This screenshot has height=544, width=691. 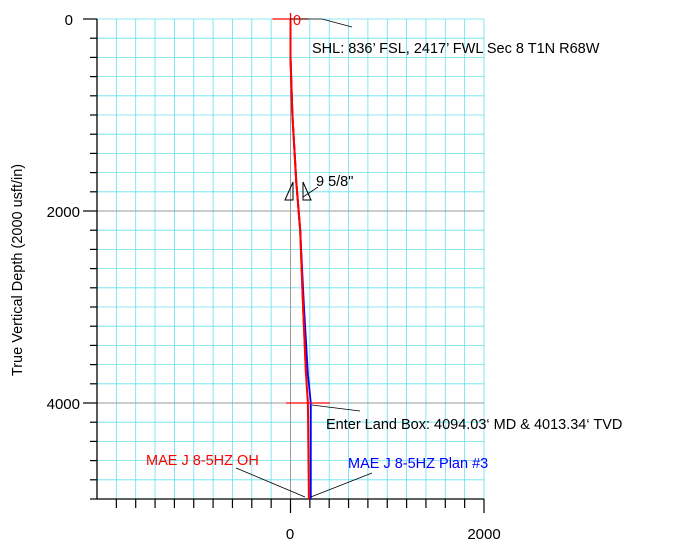 I want to click on casing-shoe-symbol-right, so click(x=307, y=191).